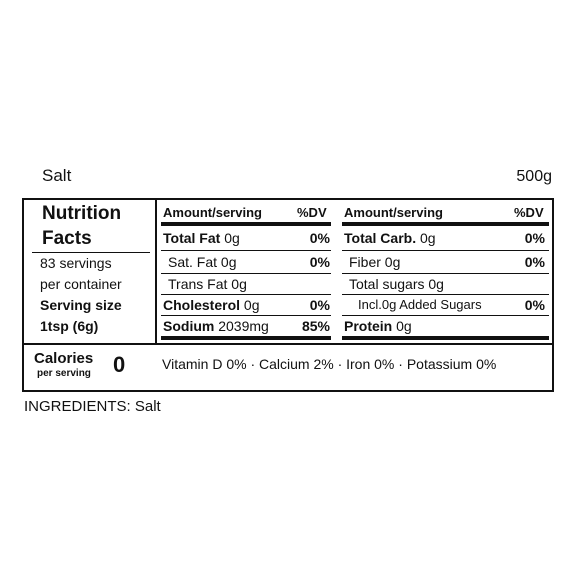 This screenshot has height=580, width=580. Describe the element at coordinates (445, 224) in the screenshot. I see `header-rule-right` at that location.